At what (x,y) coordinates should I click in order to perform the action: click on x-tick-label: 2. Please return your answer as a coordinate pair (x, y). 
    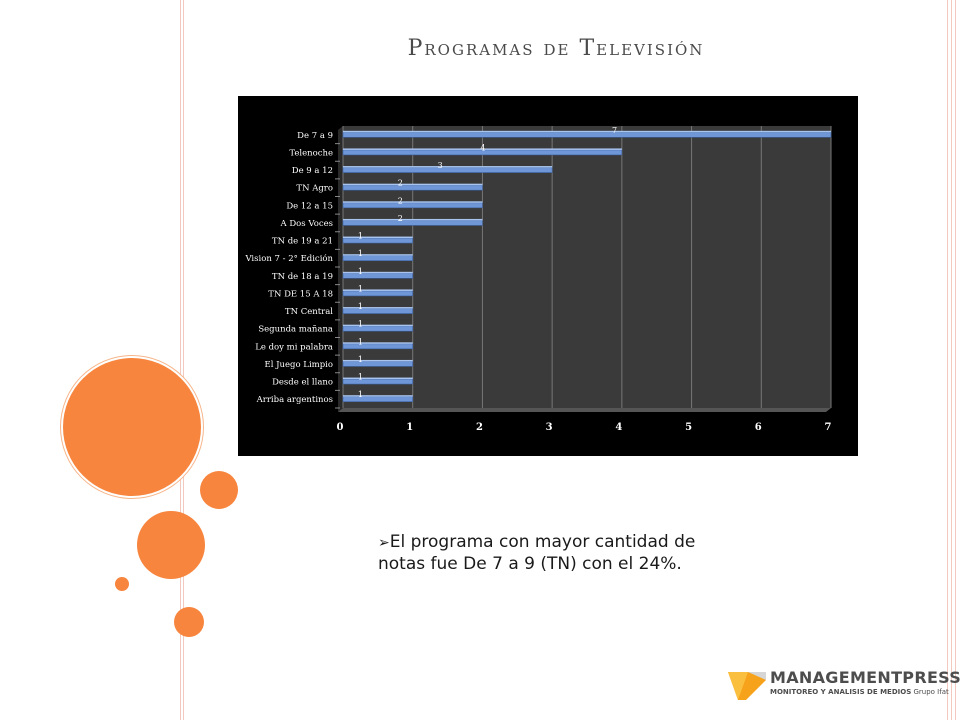
    Looking at the image, I should click on (479, 427).